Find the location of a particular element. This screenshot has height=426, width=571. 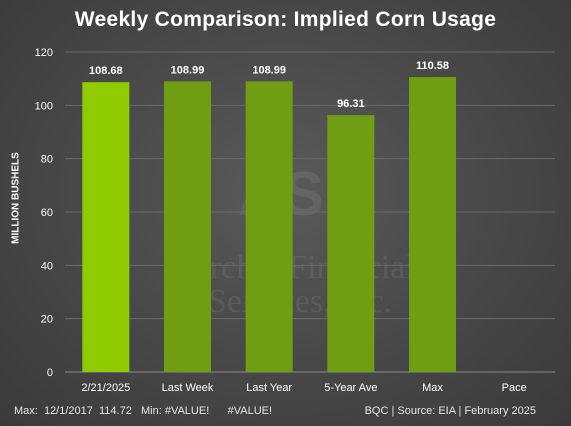

x-tick-label: Last Year is located at coordinates (269, 388).